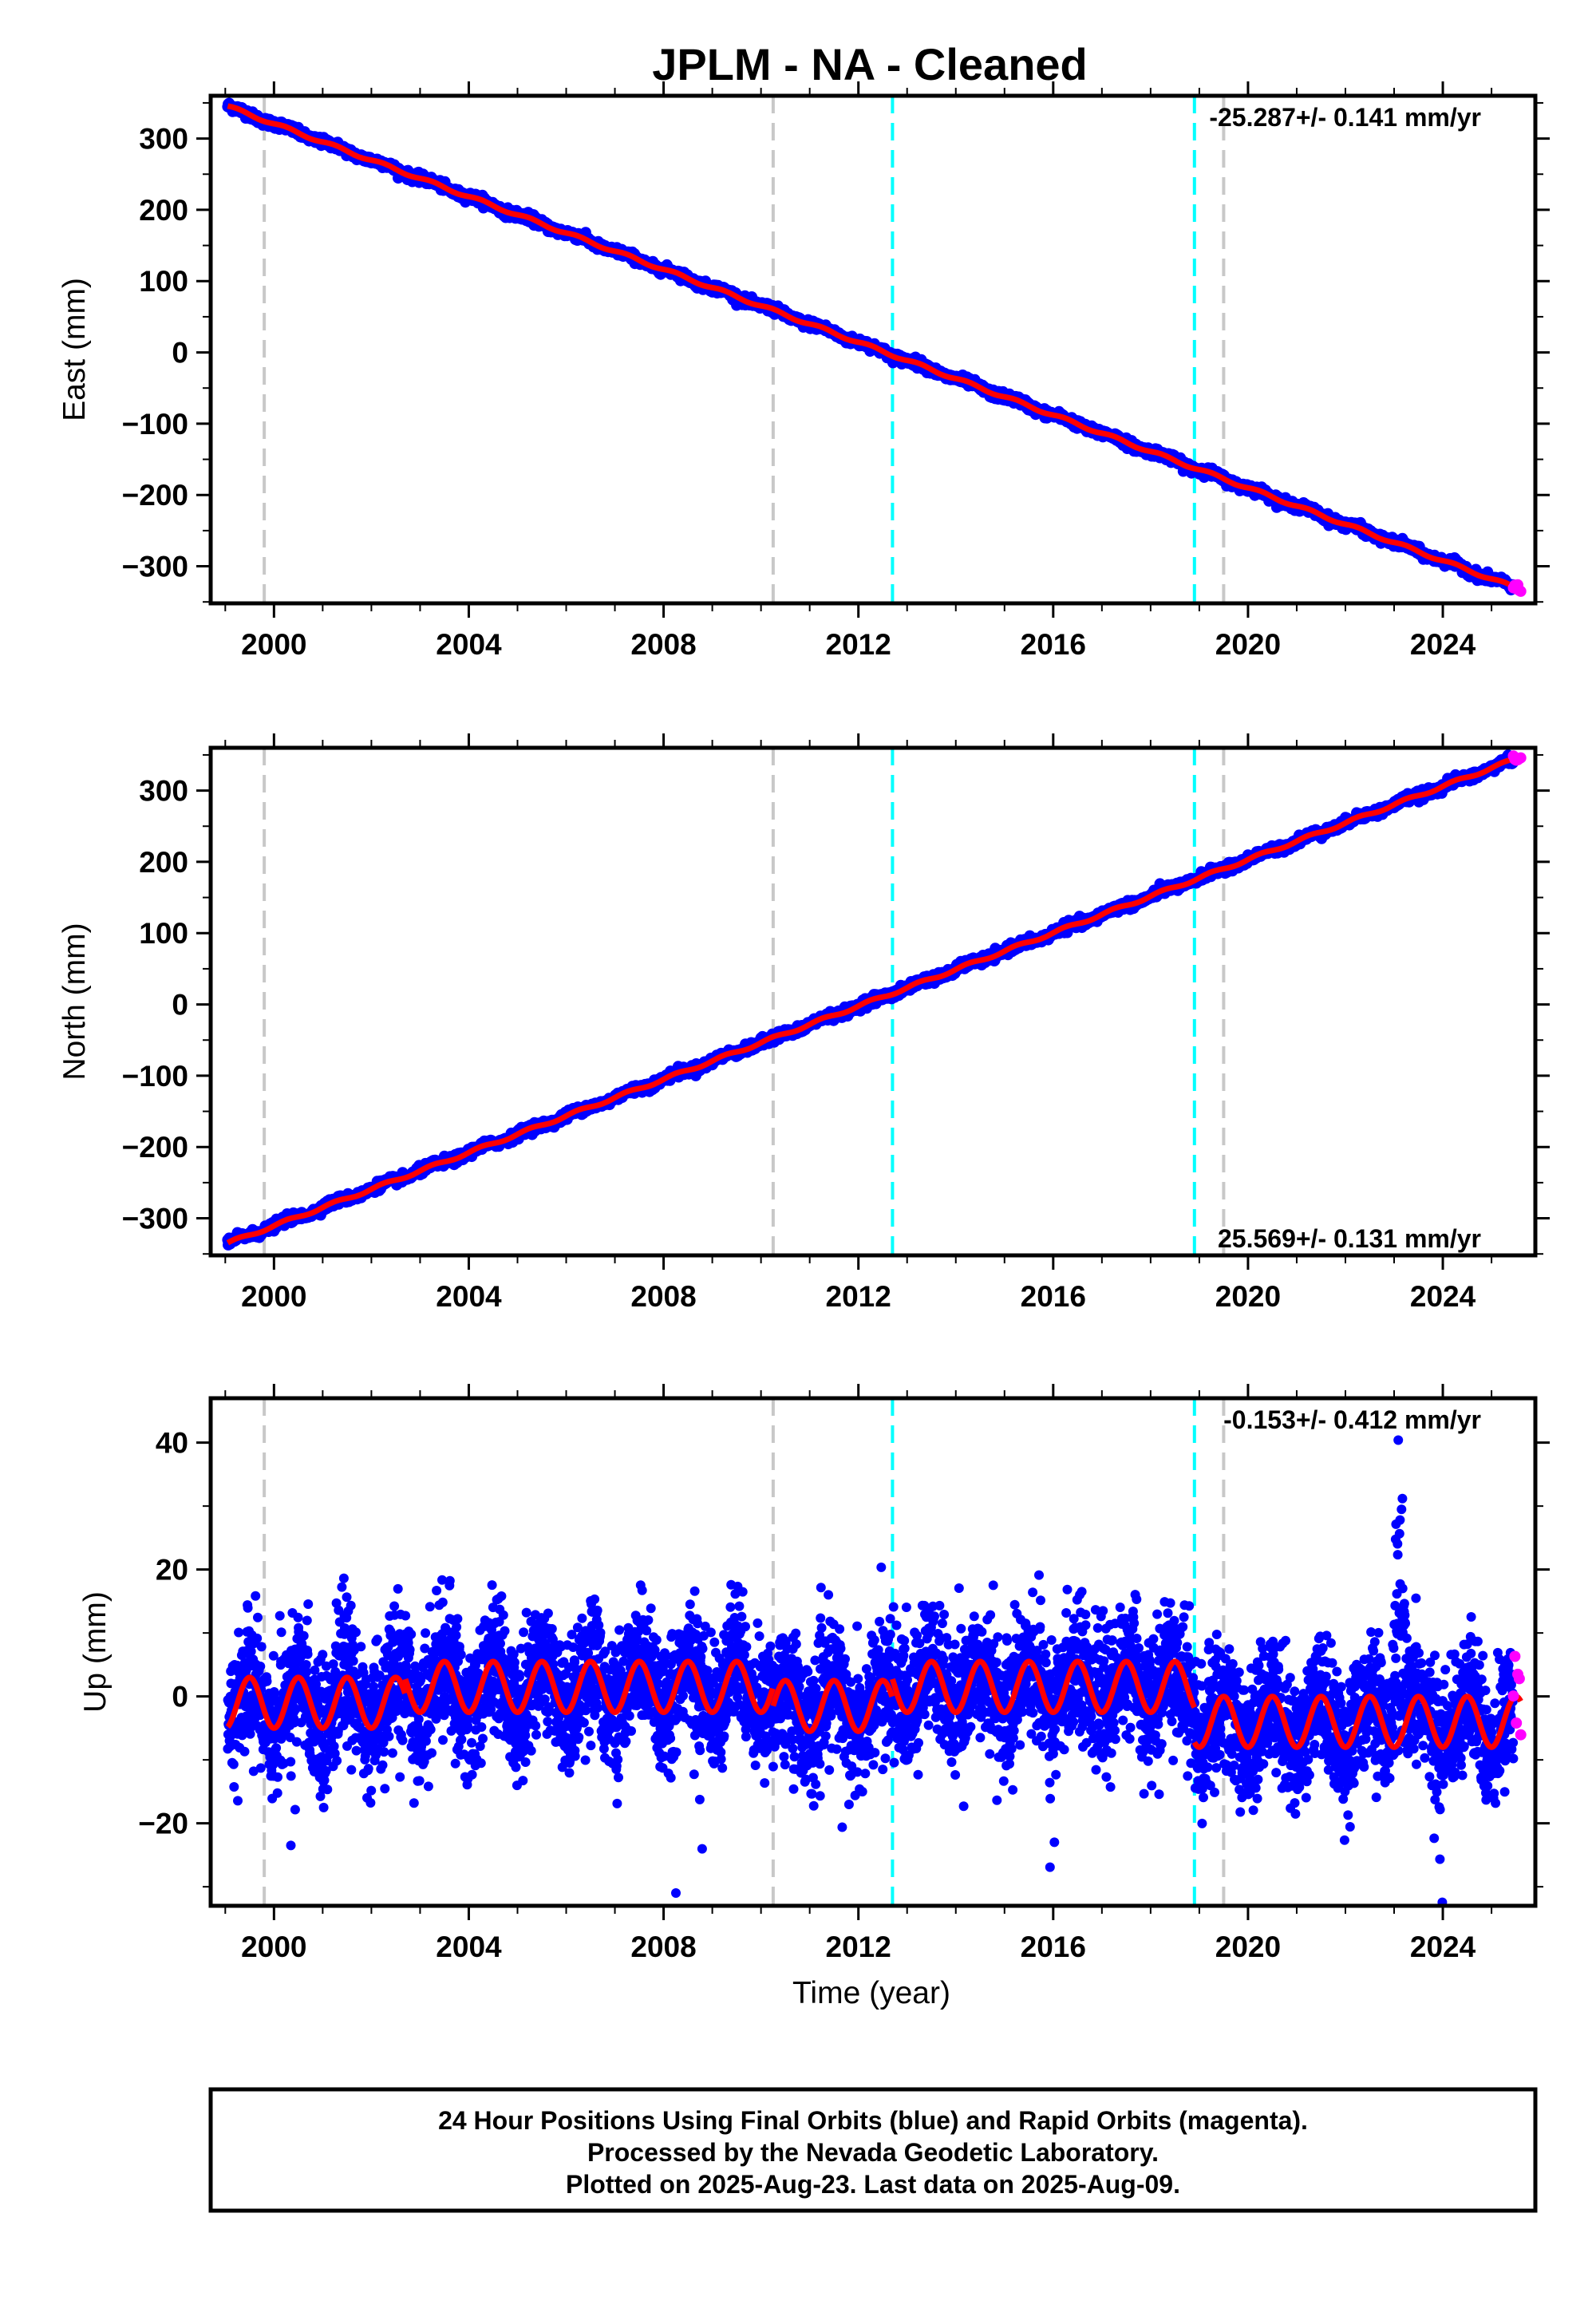 Image resolution: width=1596 pixels, height=2316 pixels. Describe the element at coordinates (1248, 644) in the screenshot. I see `x-tick-label: 2020` at that location.